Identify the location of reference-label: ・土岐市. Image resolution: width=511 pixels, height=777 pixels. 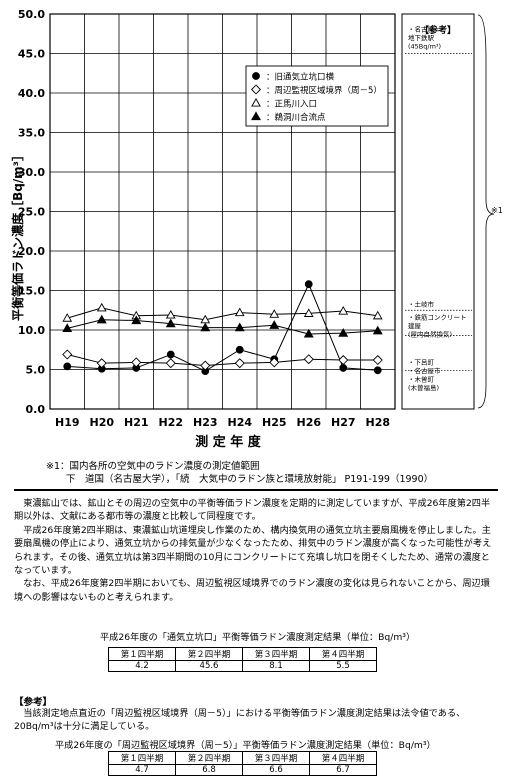
(421, 303).